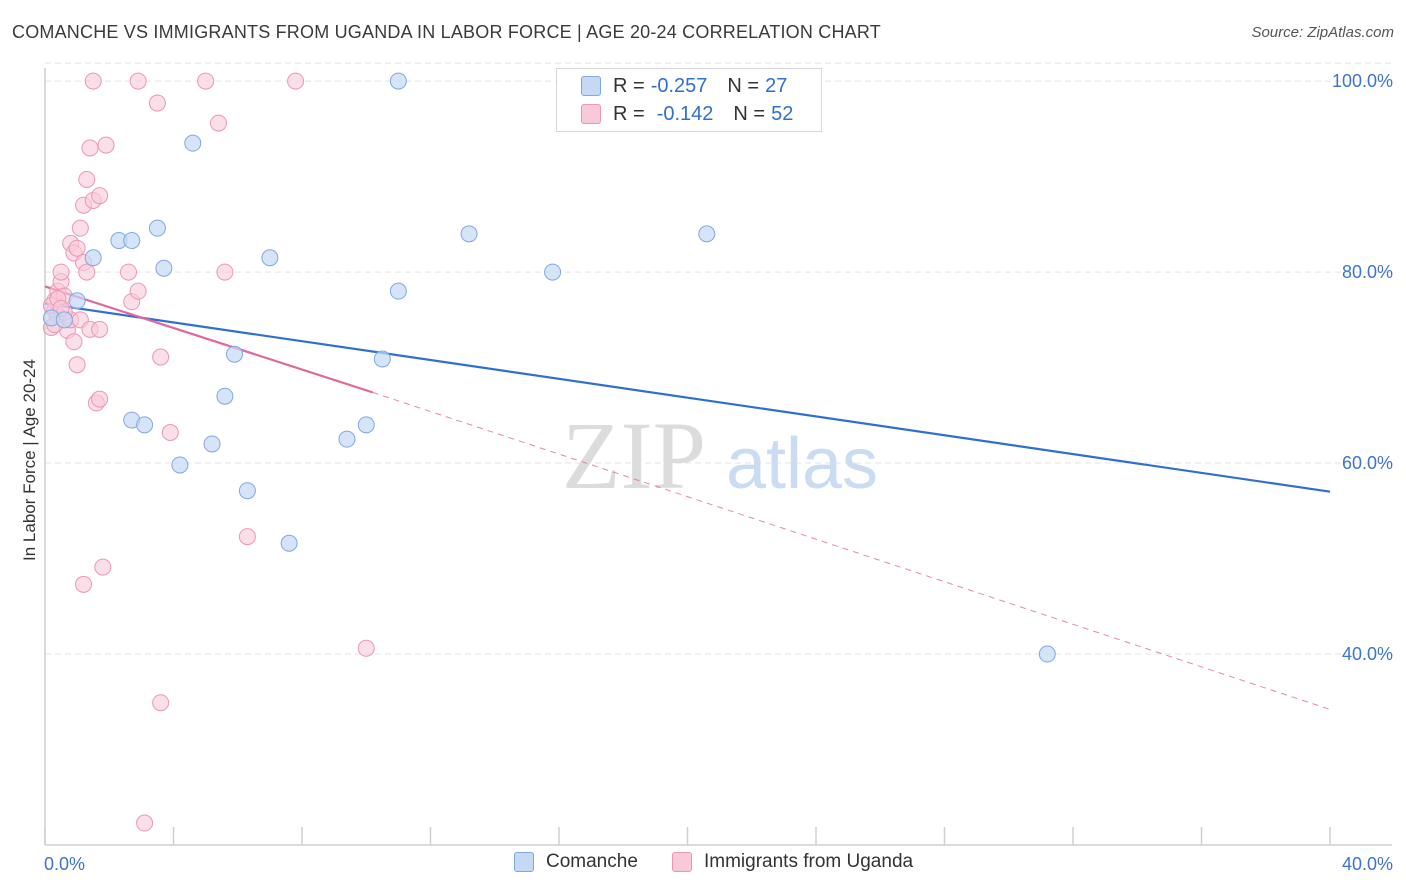 The height and width of the screenshot is (892, 1406). What do you see at coordinates (682, 862) in the screenshot?
I see `series-swatch-pink` at bounding box center [682, 862].